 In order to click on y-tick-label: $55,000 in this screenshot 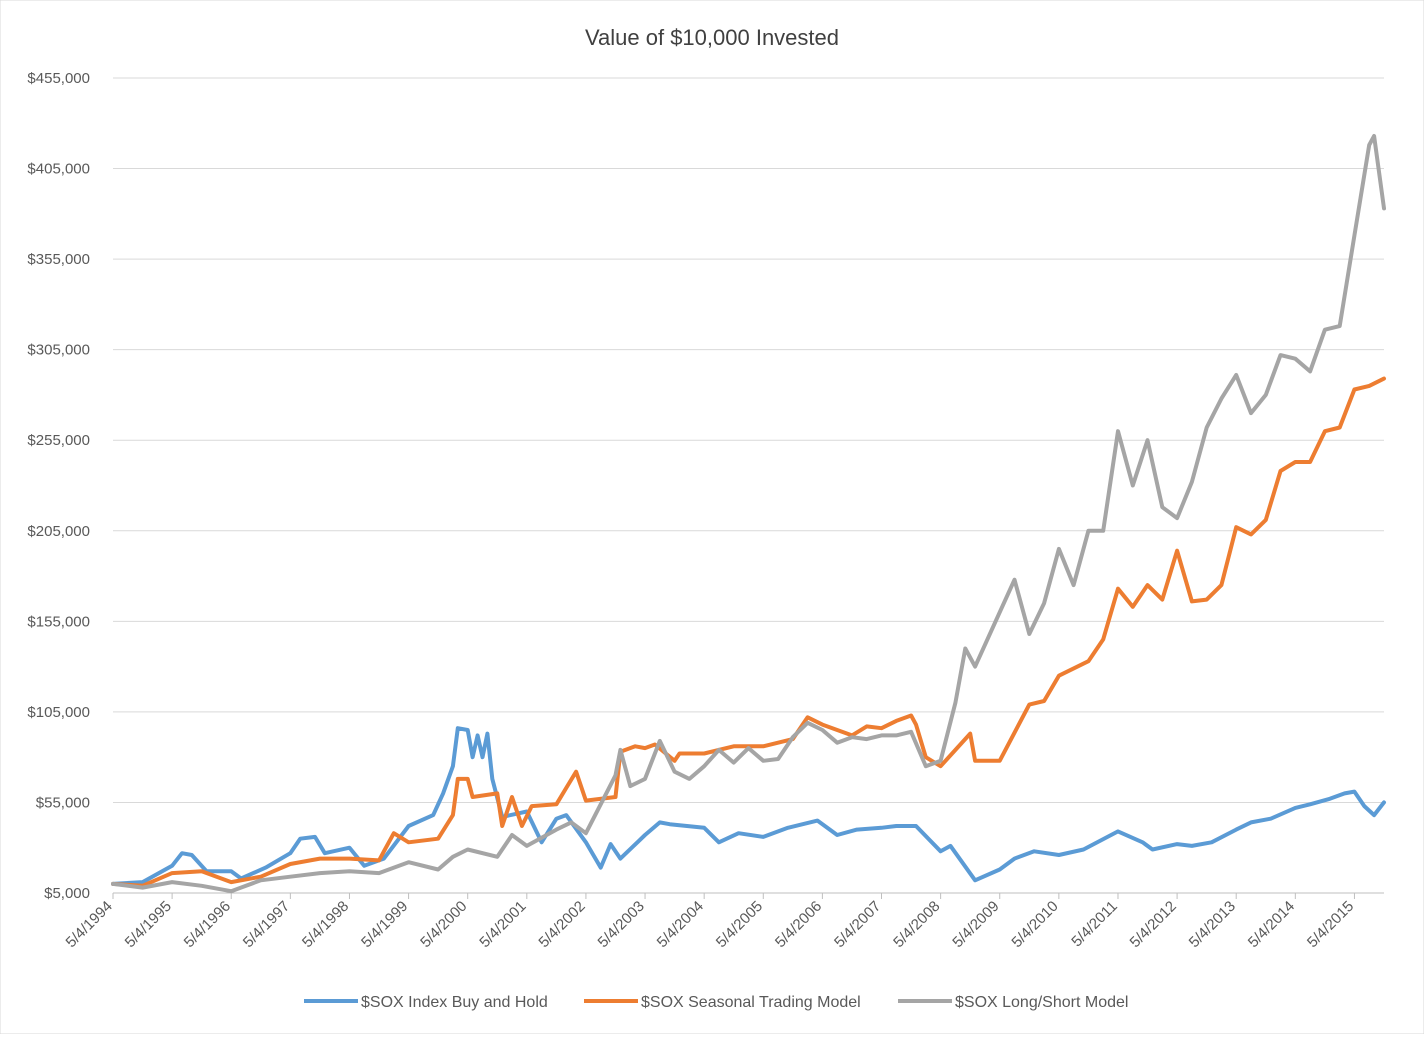, I will do `click(63, 802)`.